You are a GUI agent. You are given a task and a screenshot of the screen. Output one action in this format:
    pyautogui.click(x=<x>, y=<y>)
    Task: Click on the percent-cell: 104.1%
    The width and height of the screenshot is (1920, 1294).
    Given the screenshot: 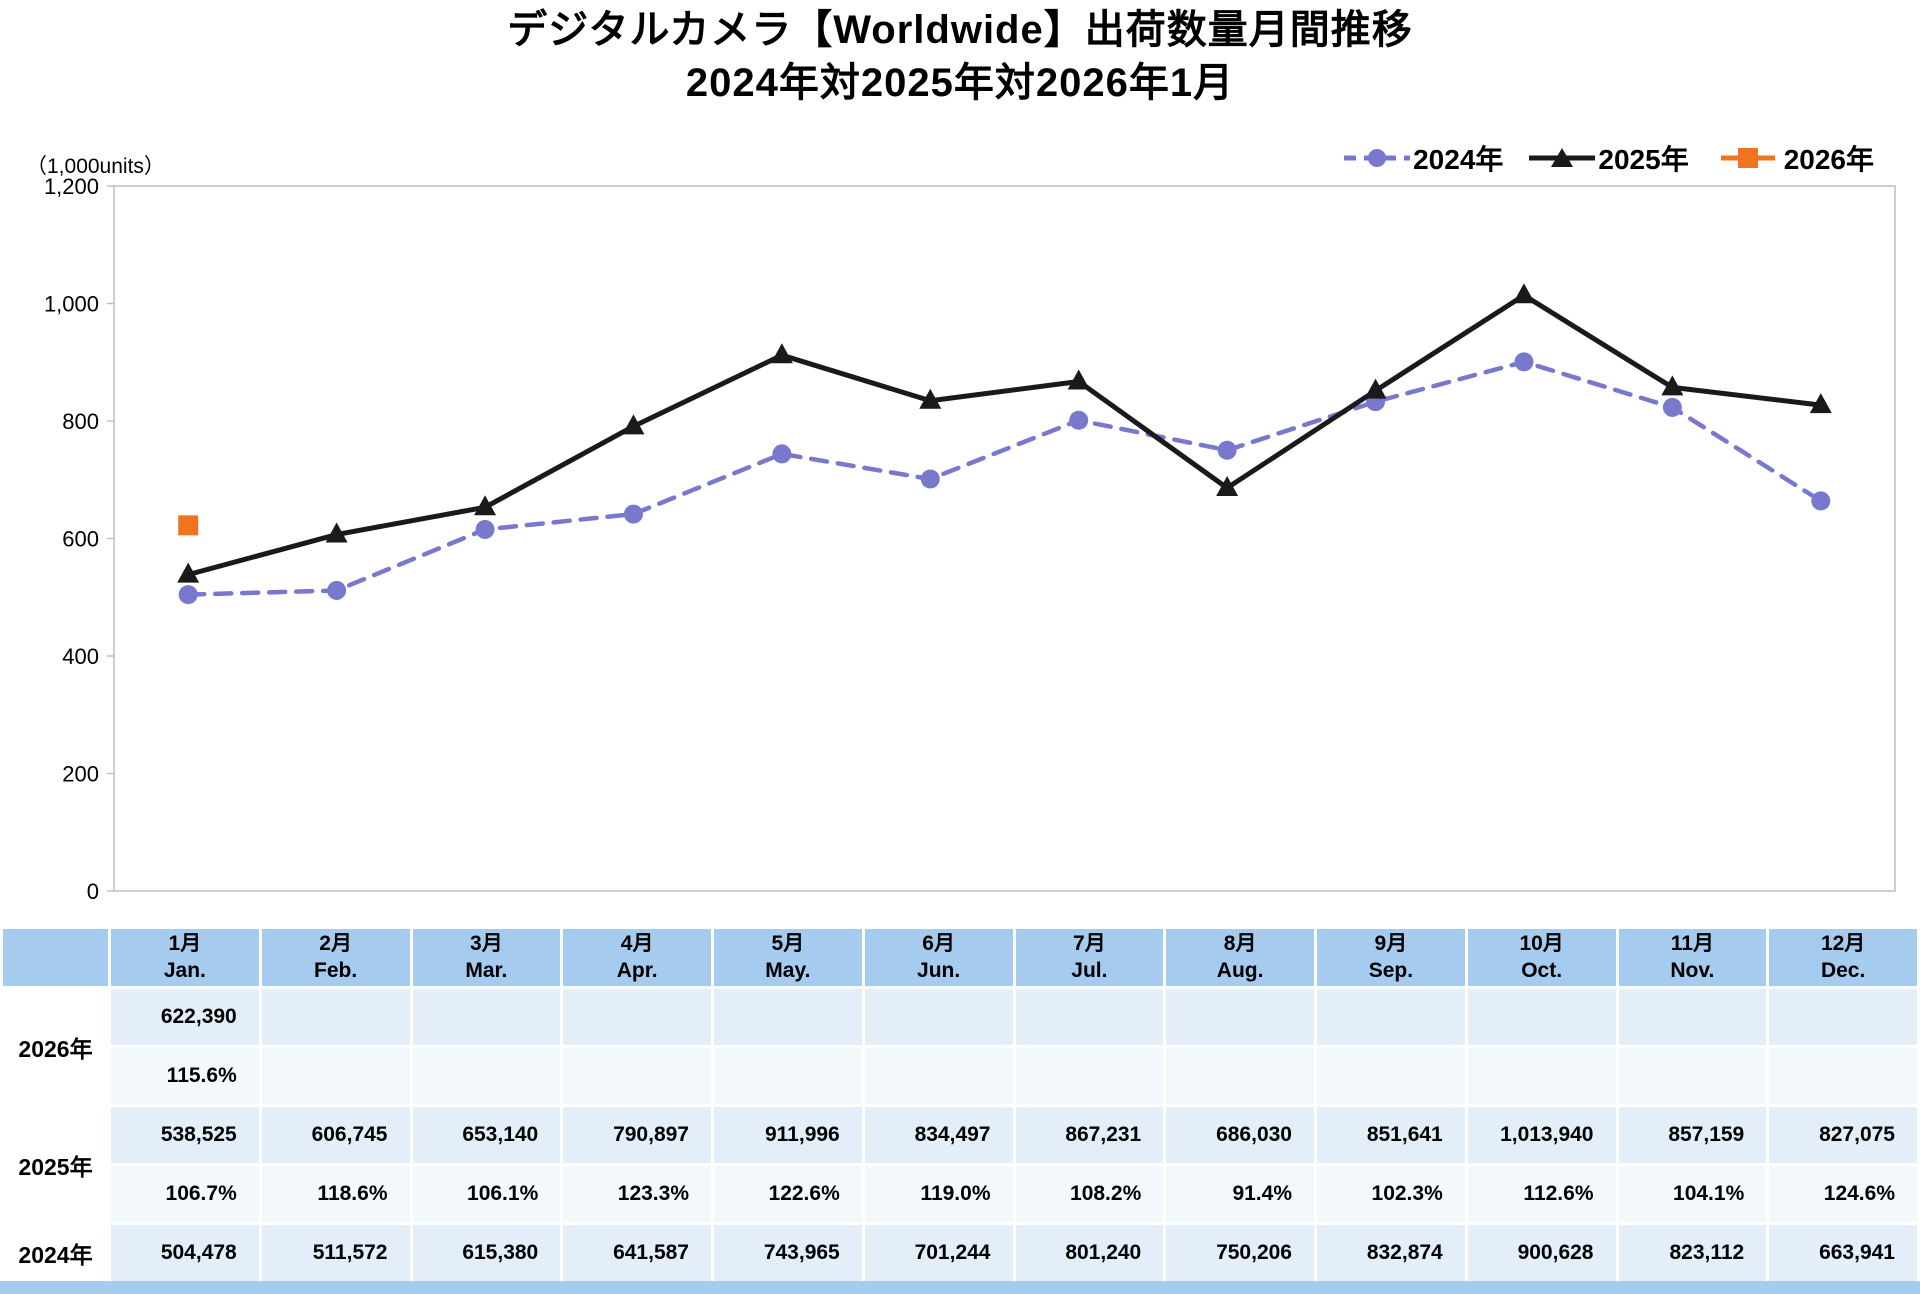 What is the action you would take?
    pyautogui.click(x=1692, y=1194)
    